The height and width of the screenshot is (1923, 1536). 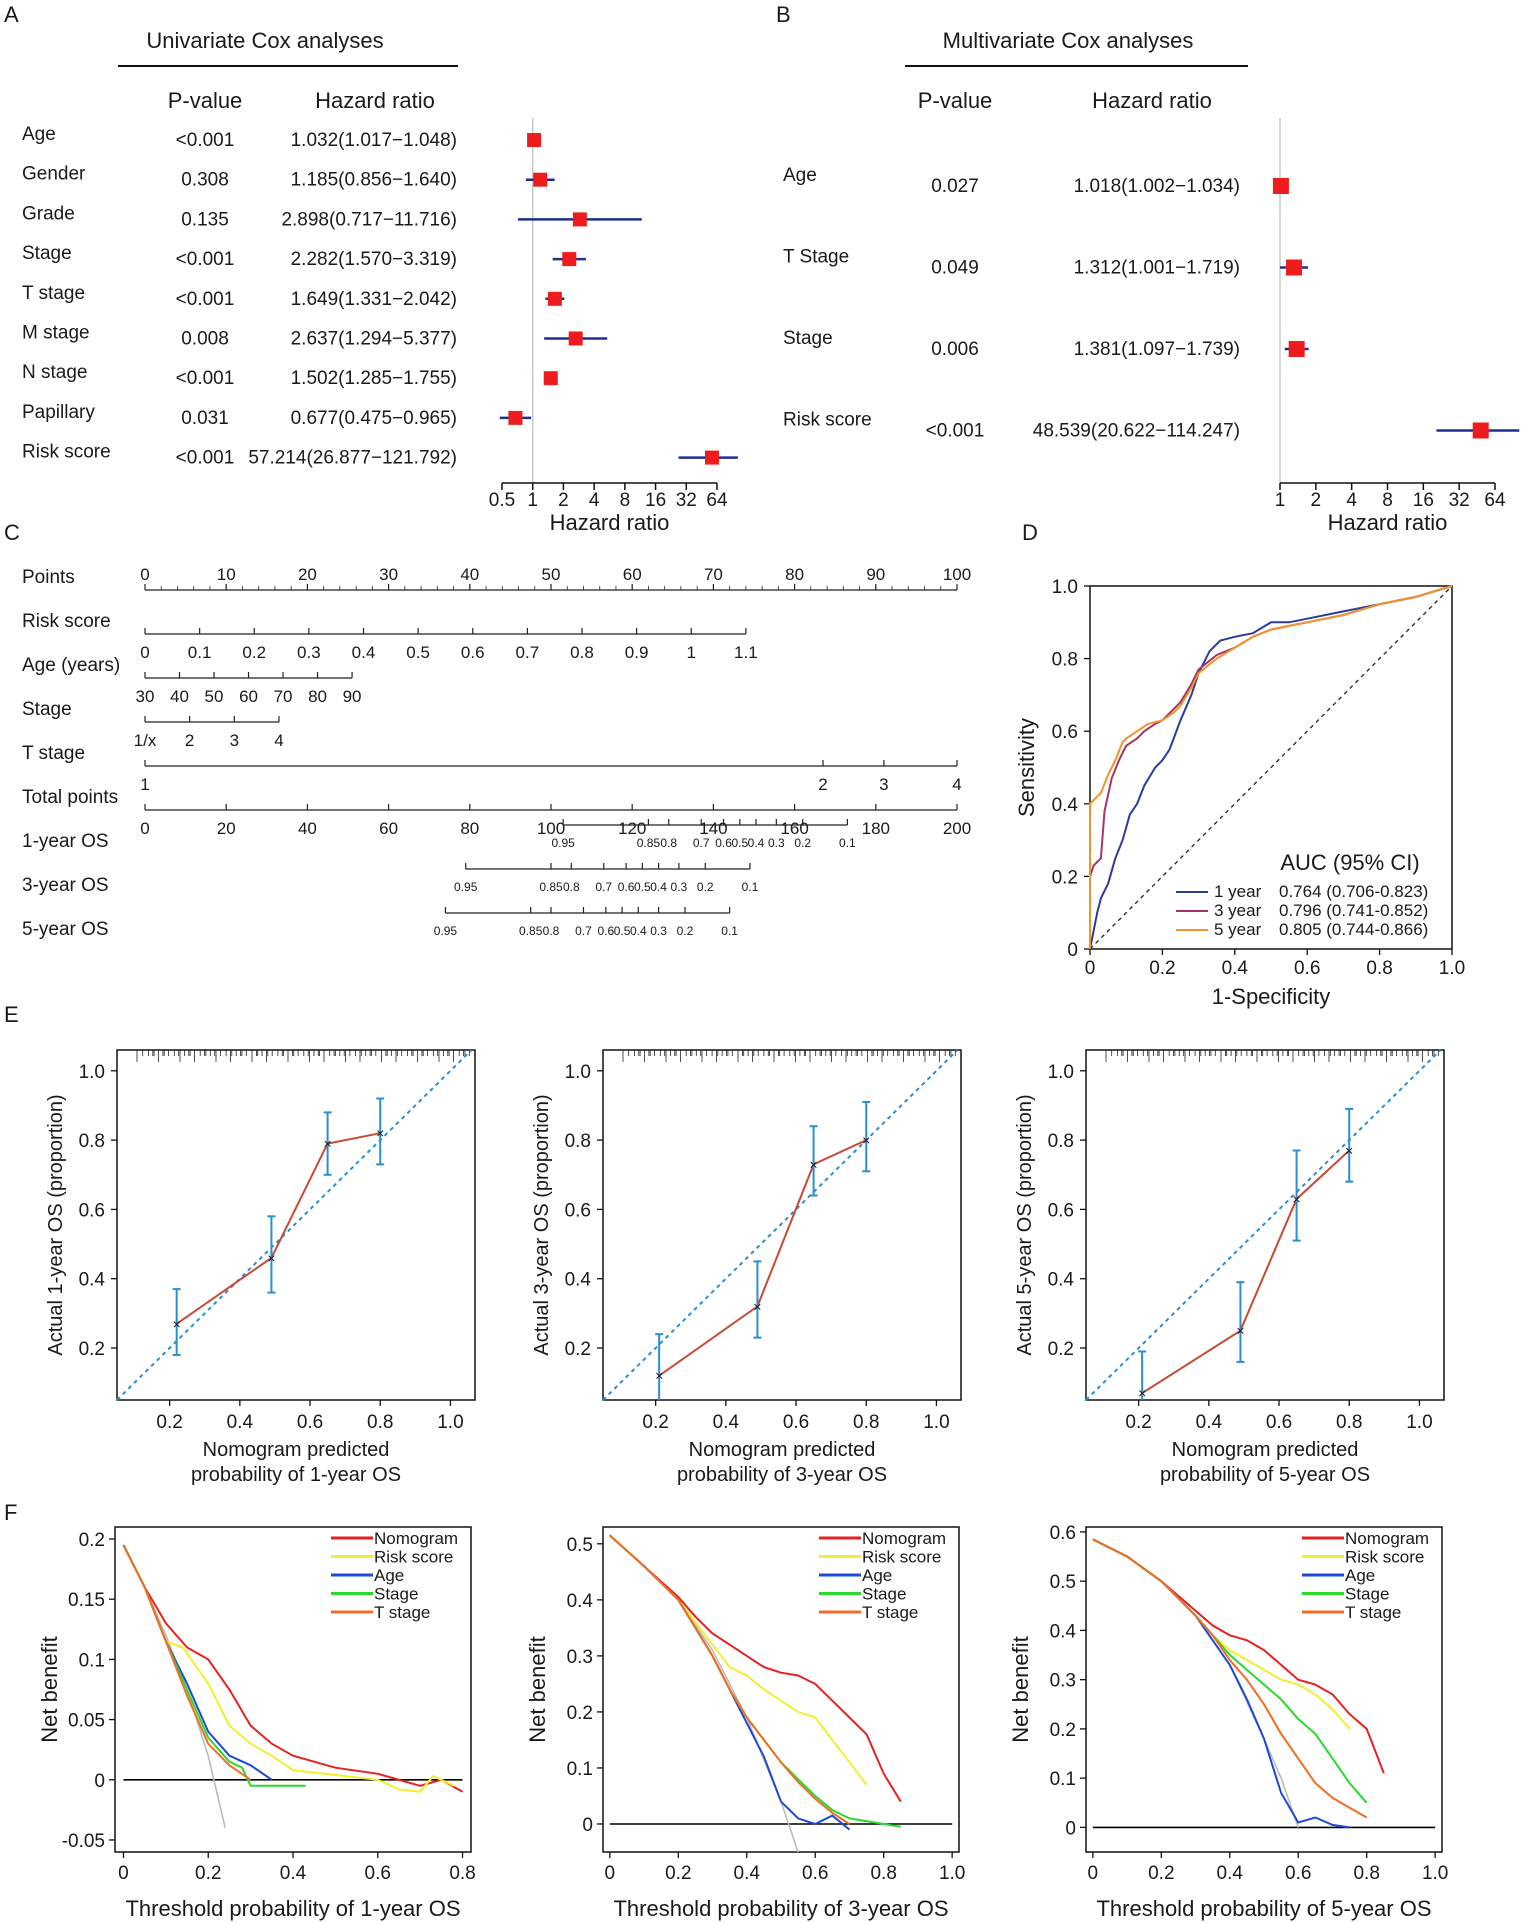 What do you see at coordinates (1136, 431) in the screenshot?
I see `row-hazard-ratio: 48.539(20.622−114.247)` at bounding box center [1136, 431].